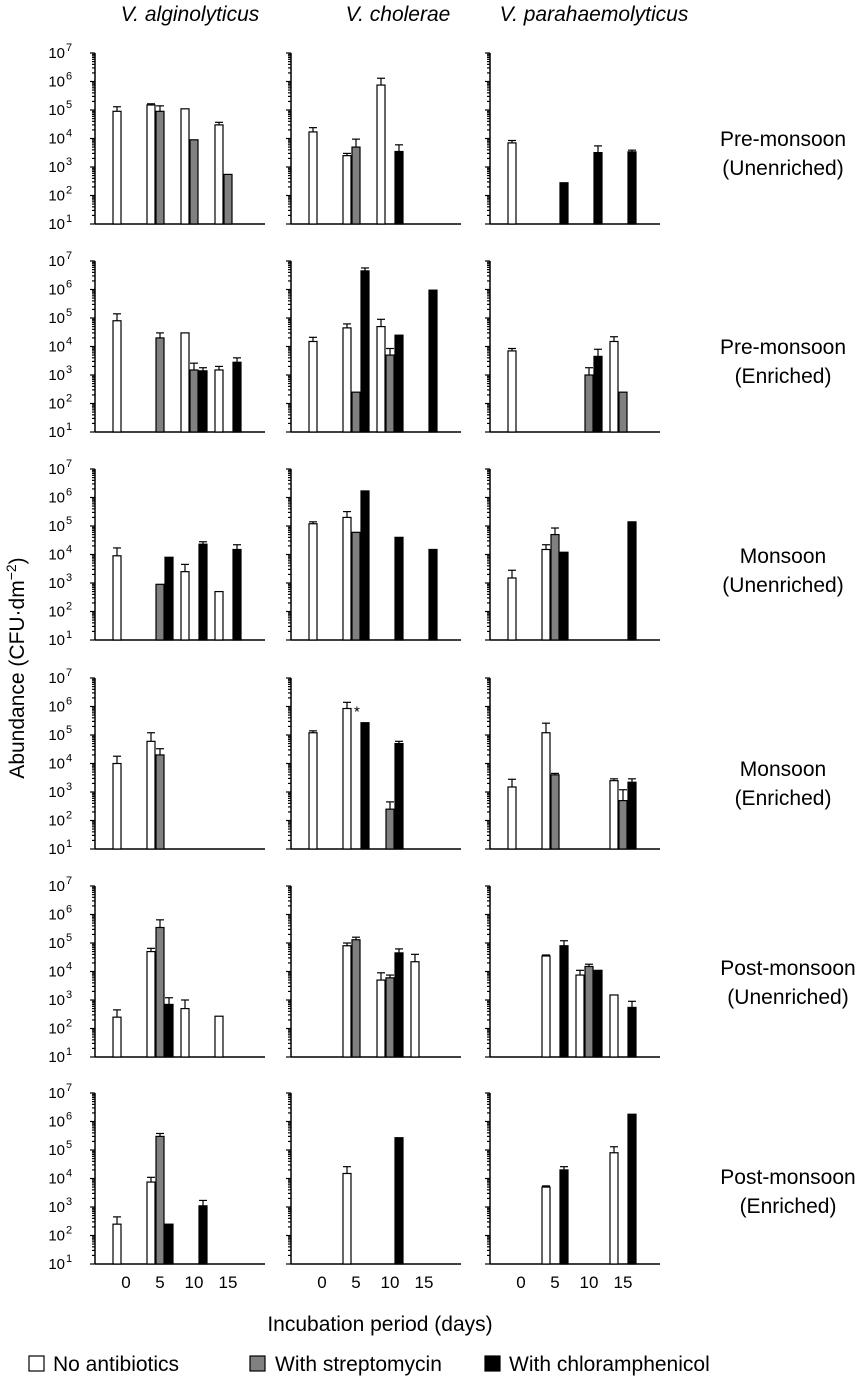 Image resolution: width=867 pixels, height=1381 pixels. What do you see at coordinates (572, 346) in the screenshot?
I see `panel-r1-c2` at bounding box center [572, 346].